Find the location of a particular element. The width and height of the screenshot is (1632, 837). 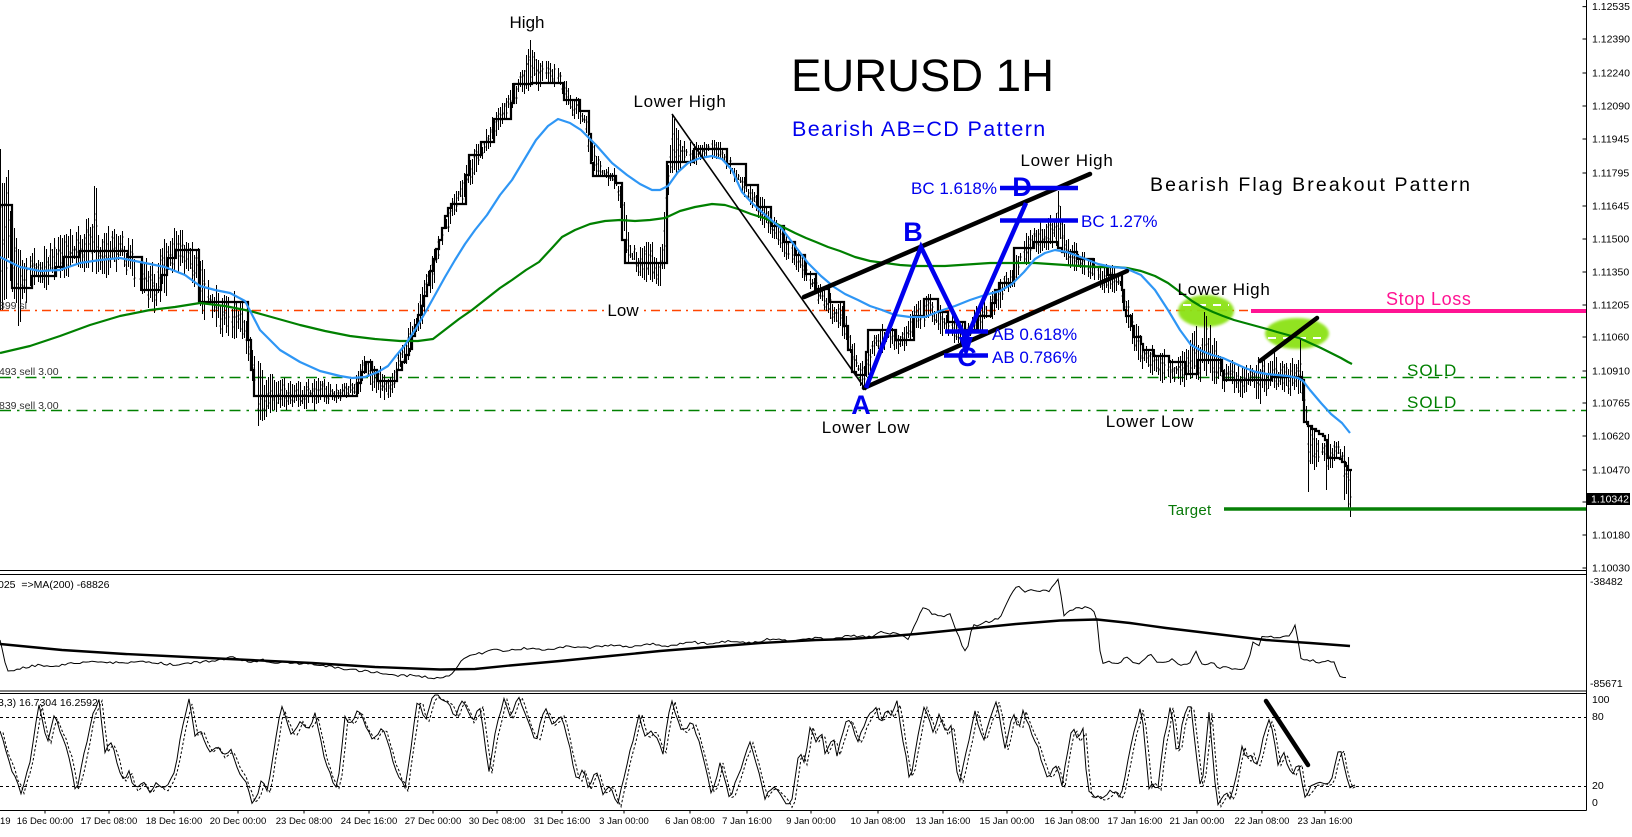

svg-text: 1.10620 is located at coordinates (1611, 437).